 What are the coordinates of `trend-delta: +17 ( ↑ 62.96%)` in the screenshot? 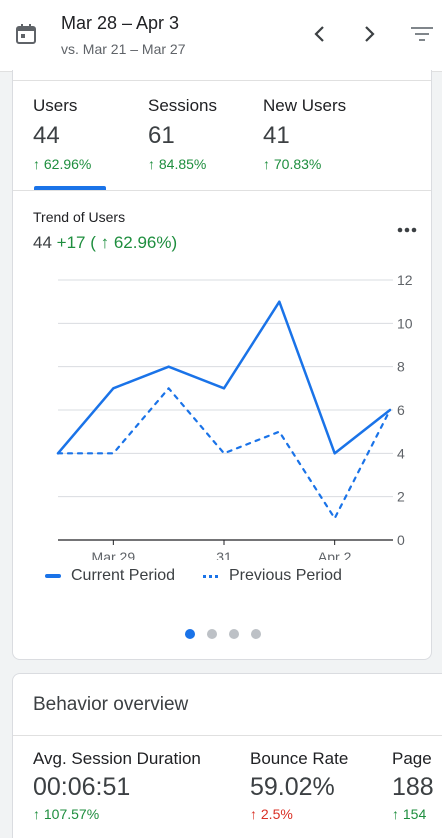 It's located at (117, 242).